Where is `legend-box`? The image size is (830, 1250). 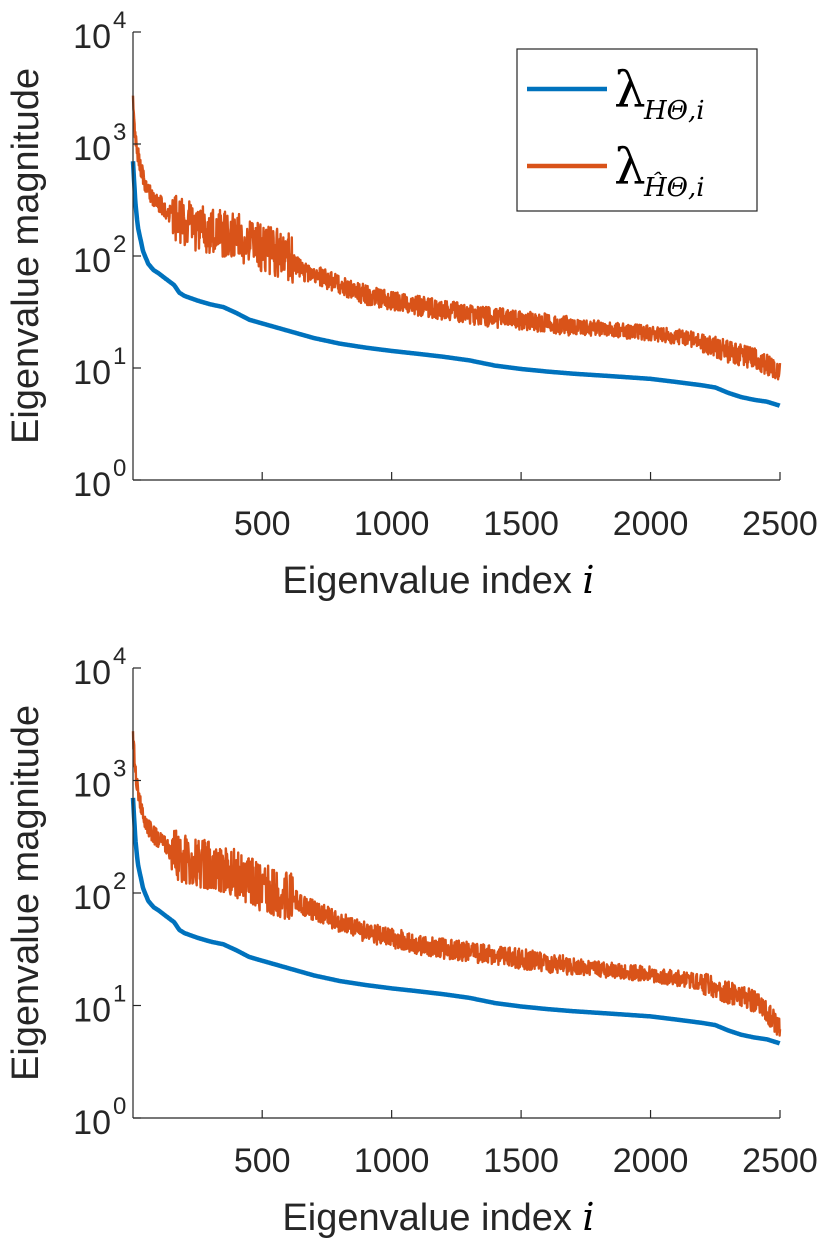
legend-box is located at coordinates (637, 130).